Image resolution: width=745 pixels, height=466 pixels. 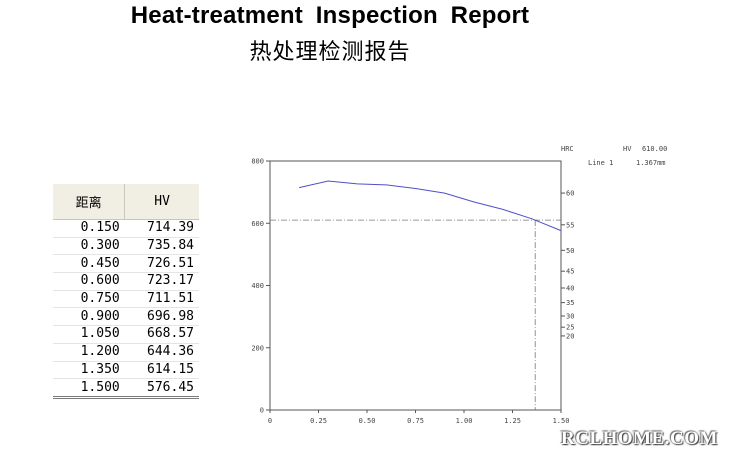 What do you see at coordinates (161, 264) in the screenshot?
I see `hv-cell: 726.51` at bounding box center [161, 264].